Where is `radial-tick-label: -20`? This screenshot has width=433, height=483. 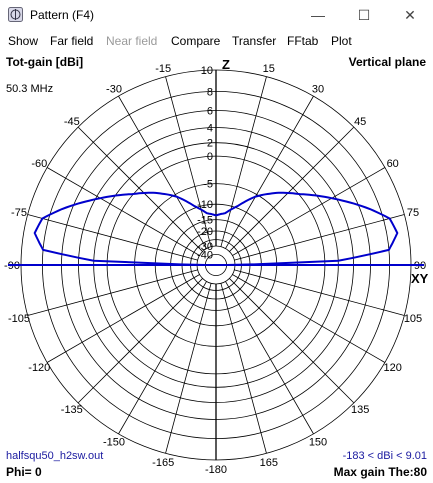 radial-tick-label: -20 is located at coordinates (205, 232).